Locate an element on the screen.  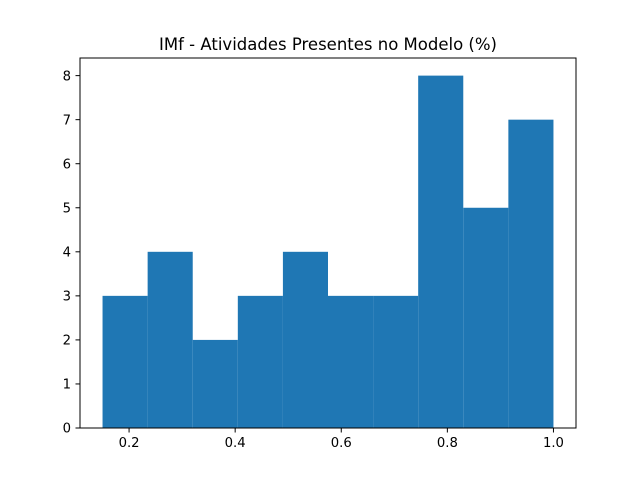
x-tick-label: 0.2 is located at coordinates (129, 443).